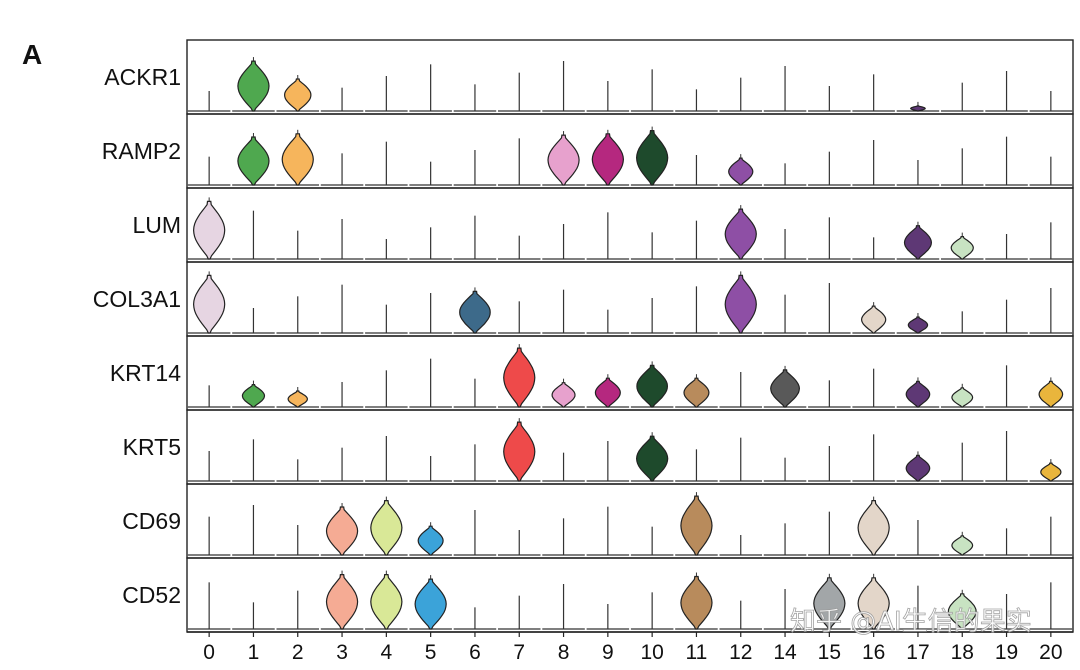 The width and height of the screenshot is (1080, 670). Describe the element at coordinates (32, 54) in the screenshot. I see `panel-label: A` at that location.